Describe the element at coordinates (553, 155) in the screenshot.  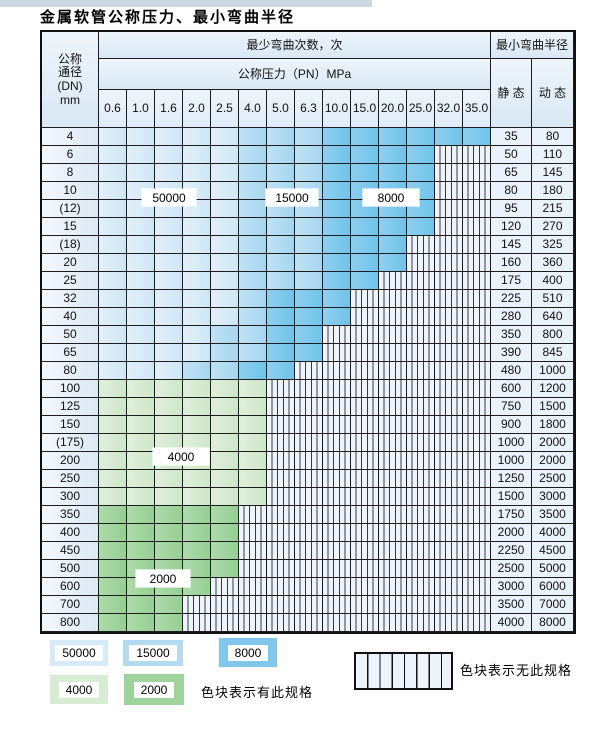
I see `dynamic-value: 110` at that location.